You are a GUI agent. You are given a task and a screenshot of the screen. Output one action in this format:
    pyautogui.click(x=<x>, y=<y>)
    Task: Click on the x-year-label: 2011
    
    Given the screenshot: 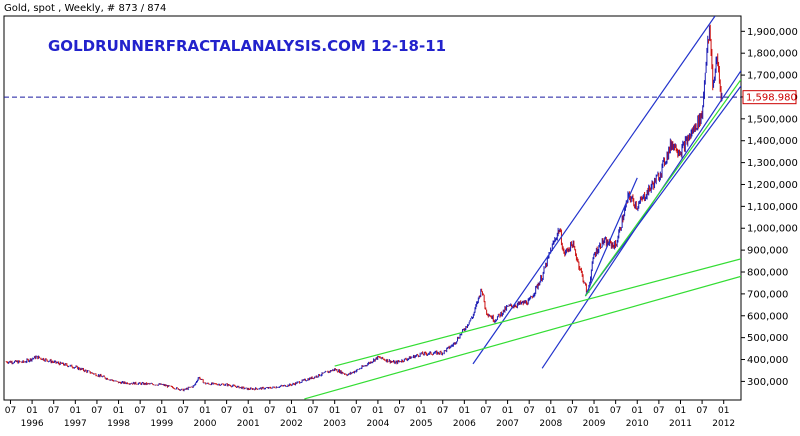 What is the action you would take?
    pyautogui.click(x=680, y=424)
    